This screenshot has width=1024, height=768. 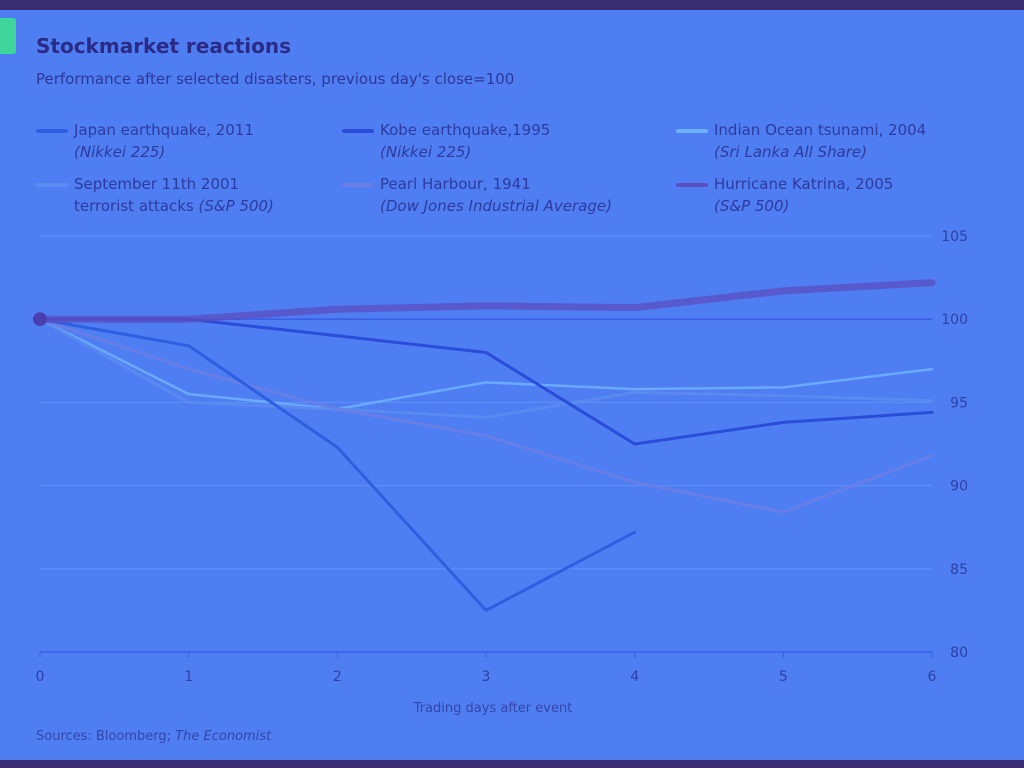 What do you see at coordinates (791, 152) in the screenshot?
I see `legend-sublabel: (Sri Lanka All Share)` at bounding box center [791, 152].